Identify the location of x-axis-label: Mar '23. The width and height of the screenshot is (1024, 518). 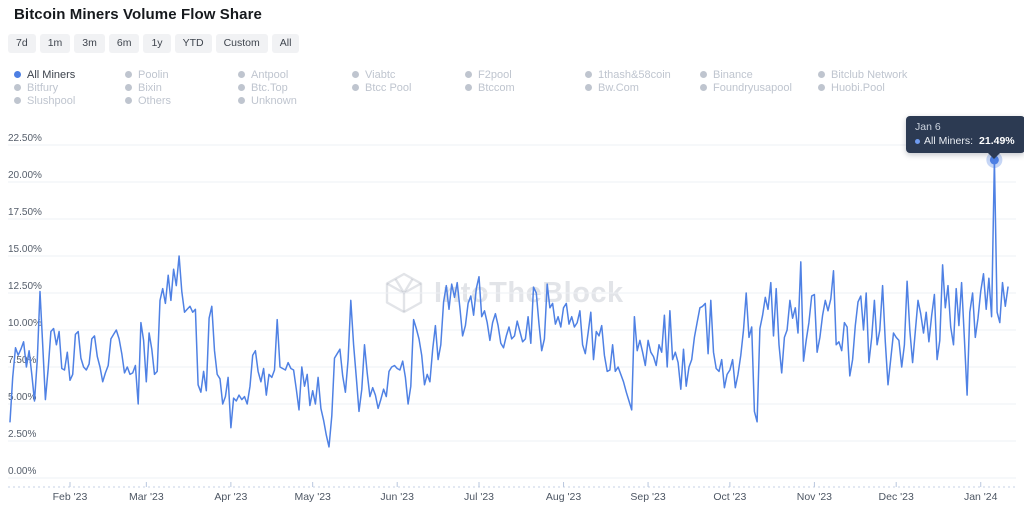
(146, 497).